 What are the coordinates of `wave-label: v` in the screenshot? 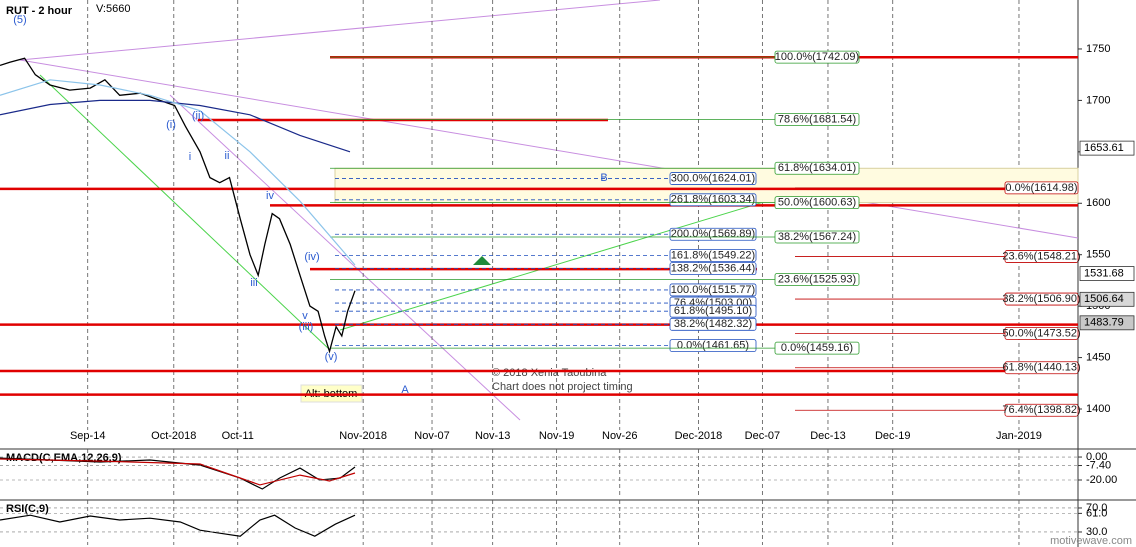 It's located at (305, 316).